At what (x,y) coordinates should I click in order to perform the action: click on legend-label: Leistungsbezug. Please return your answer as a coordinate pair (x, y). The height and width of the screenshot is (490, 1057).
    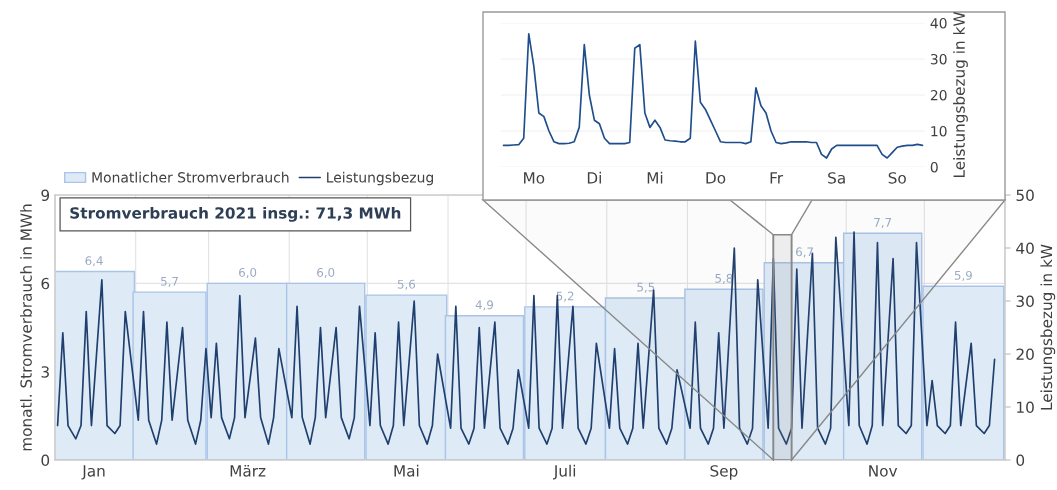
    Looking at the image, I should click on (380, 178).